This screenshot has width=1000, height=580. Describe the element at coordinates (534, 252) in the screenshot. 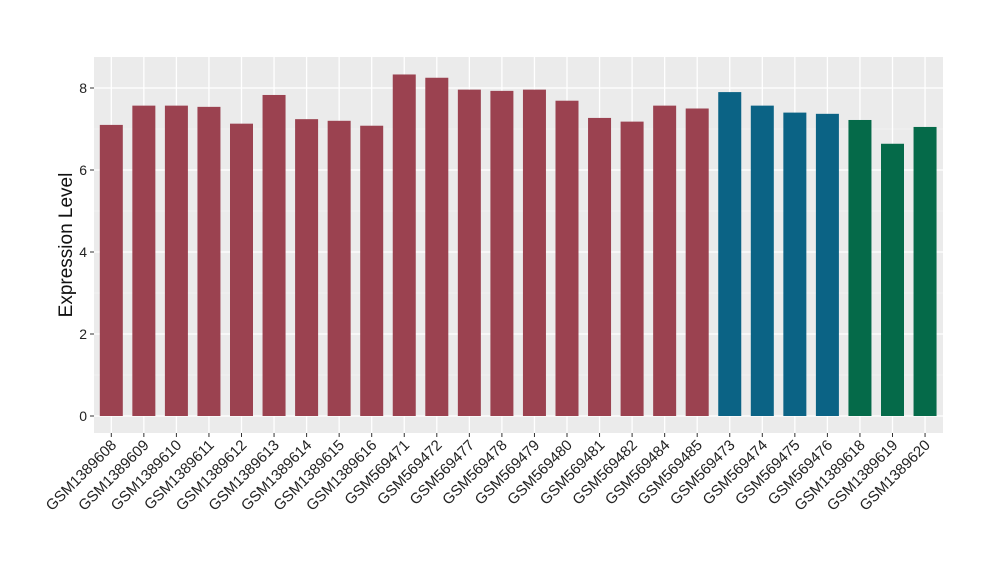

I see `bar-GSM569479` at that location.